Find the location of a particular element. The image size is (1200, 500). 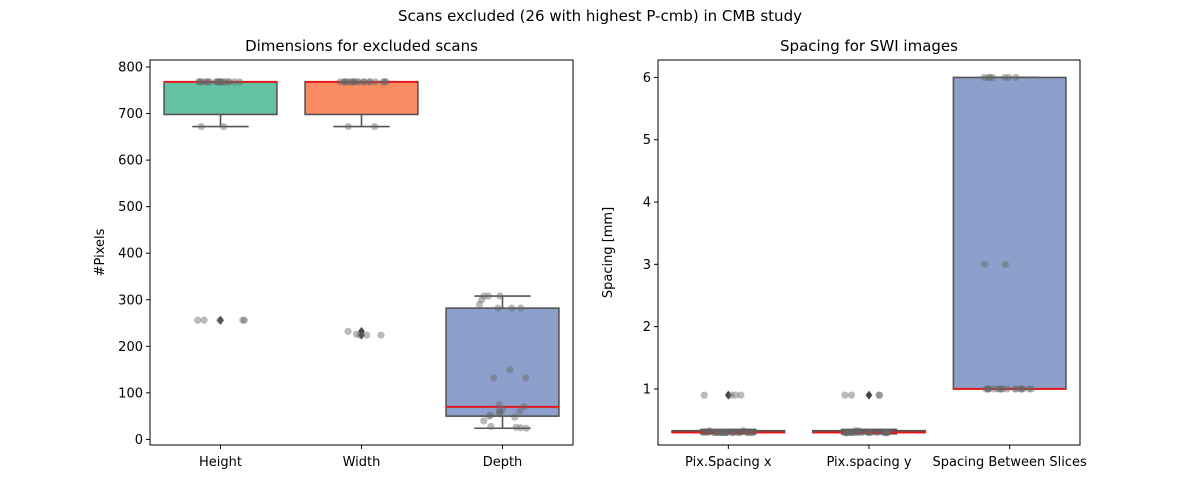

y-tick-label: 400 is located at coordinates (130, 254).